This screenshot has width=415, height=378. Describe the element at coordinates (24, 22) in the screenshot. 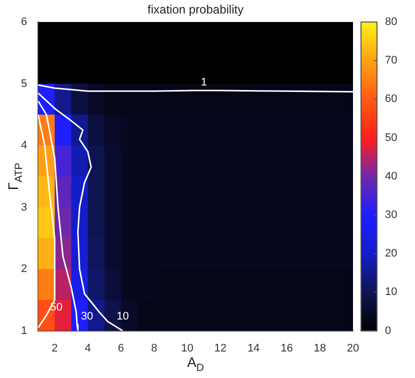

I see `y-tick-label: 6` at that location.